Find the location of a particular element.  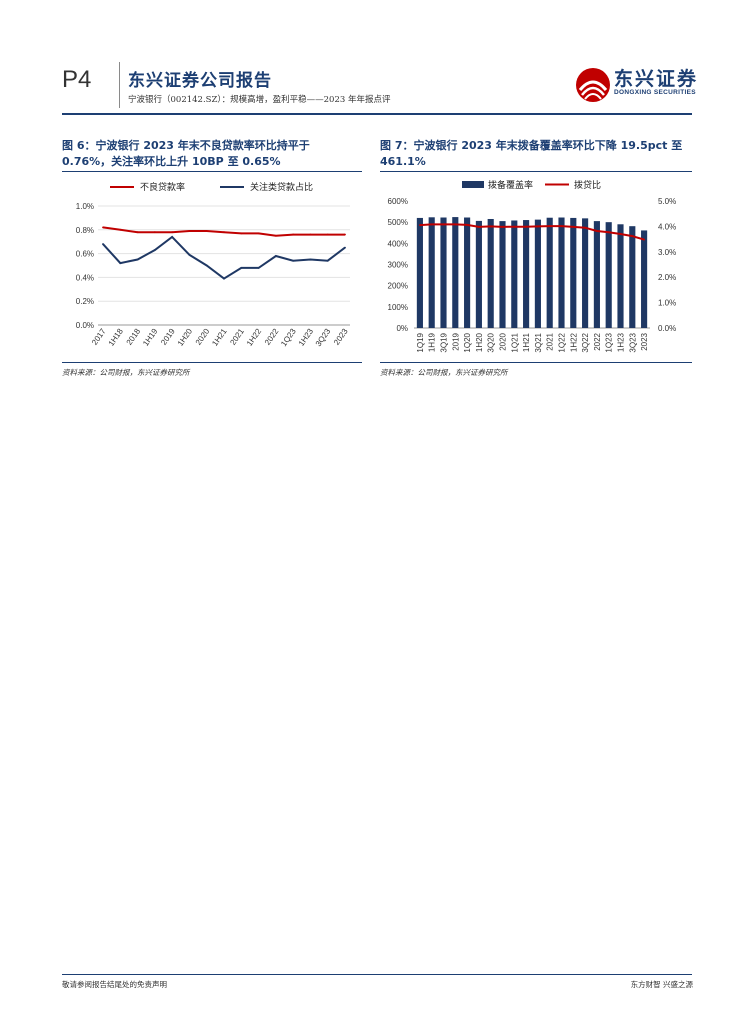

x-tick-label: 1H18 is located at coordinates (116, 337).